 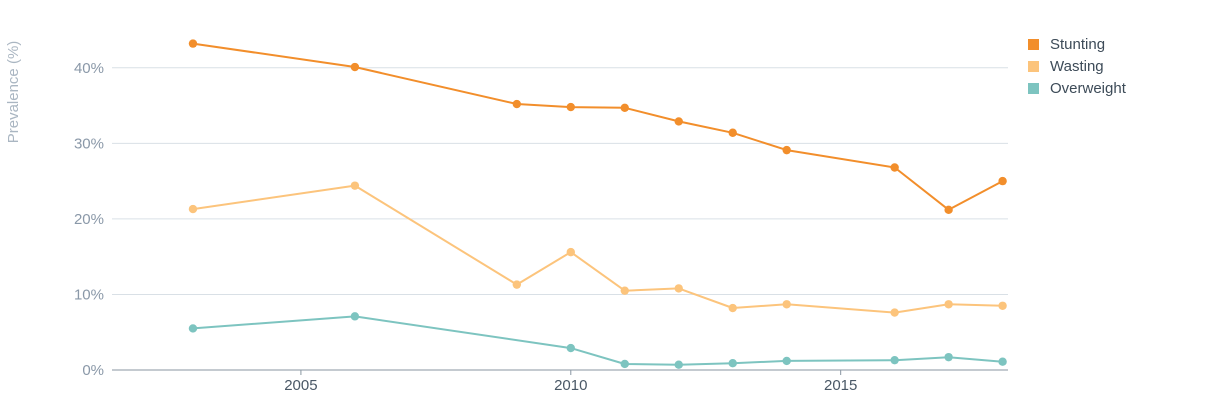 What do you see at coordinates (840, 385) in the screenshot?
I see `x-tick-label: 2015` at bounding box center [840, 385].